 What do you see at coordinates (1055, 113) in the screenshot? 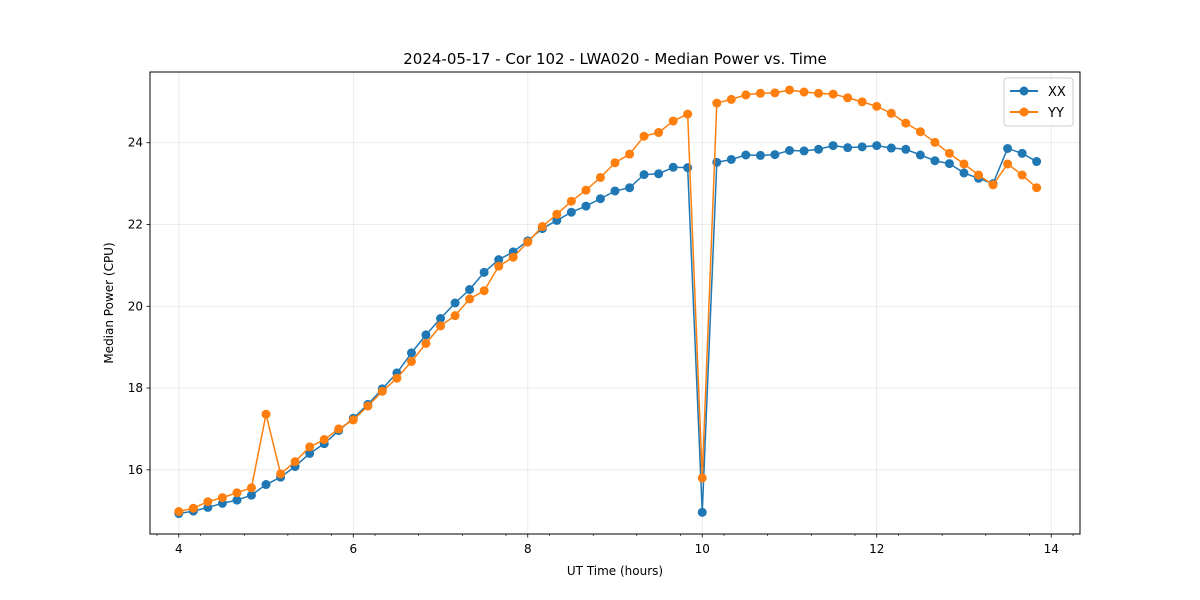
I see `legend-label-yy: YY` at bounding box center [1055, 113].